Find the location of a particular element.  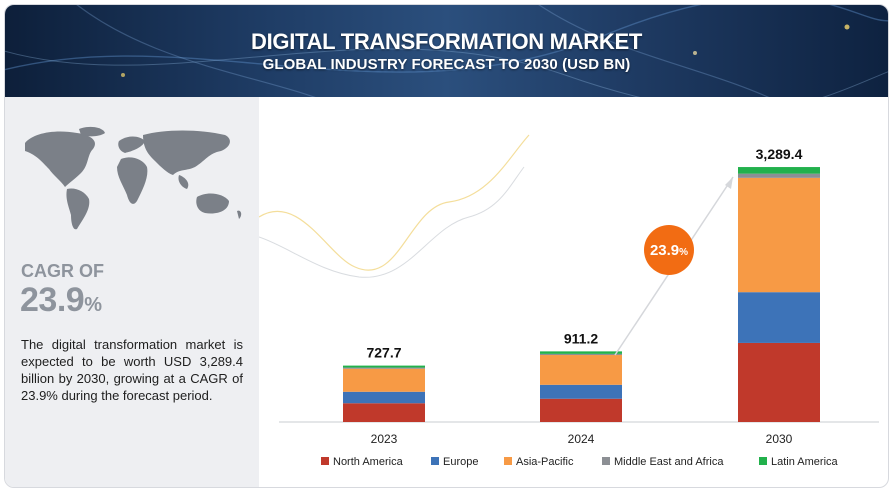

cagr-unit: % is located at coordinates (93, 305).